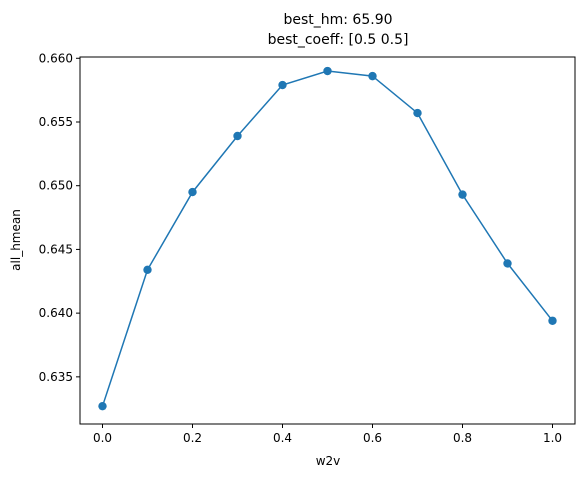  Describe the element at coordinates (192, 438) in the screenshot. I see `x-tick-label: 0.2` at that location.